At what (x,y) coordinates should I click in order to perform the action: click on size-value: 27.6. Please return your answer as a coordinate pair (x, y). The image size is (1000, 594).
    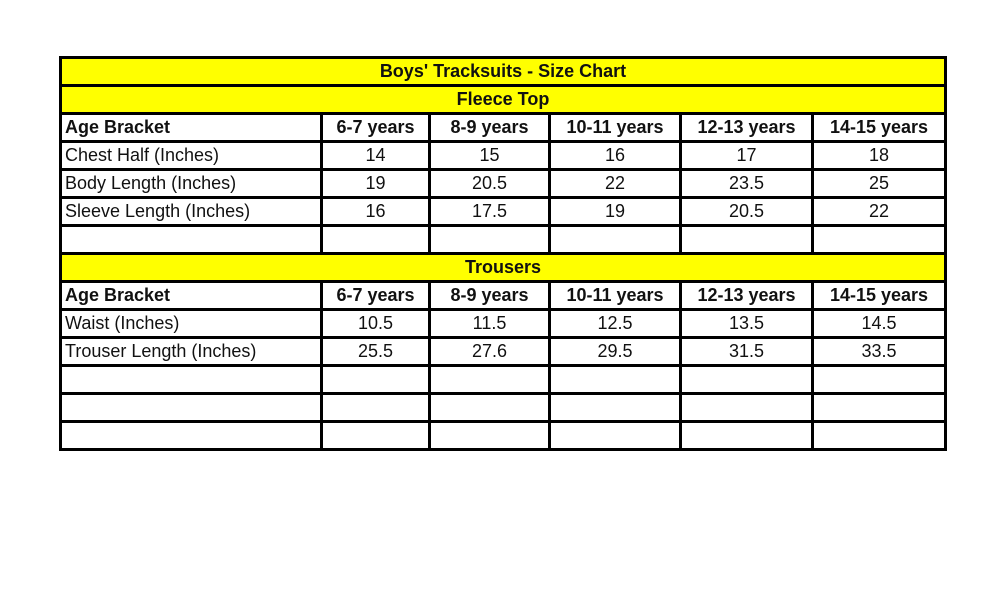
    Looking at the image, I should click on (489, 351).